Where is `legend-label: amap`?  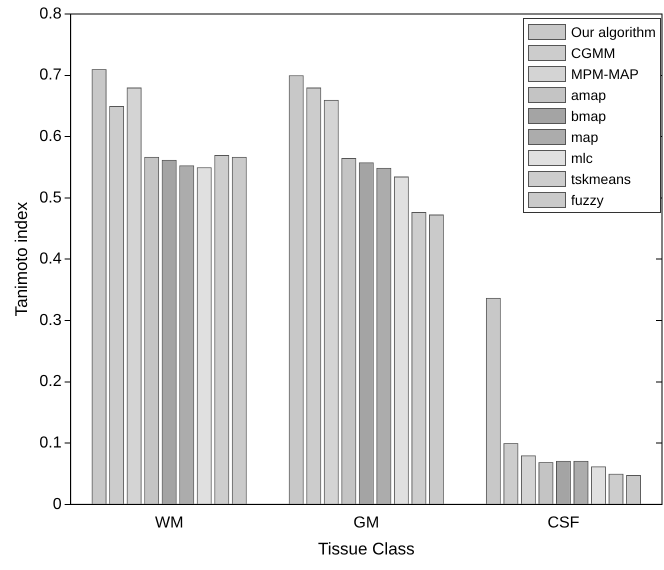 legend-label: amap is located at coordinates (588, 94).